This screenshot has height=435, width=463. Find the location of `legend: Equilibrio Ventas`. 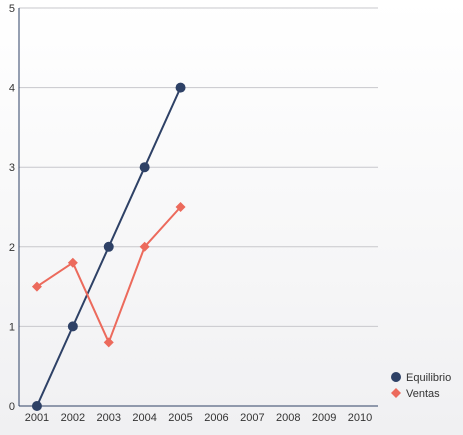

legend: Equilibrio Ventas is located at coordinates (421, 386).